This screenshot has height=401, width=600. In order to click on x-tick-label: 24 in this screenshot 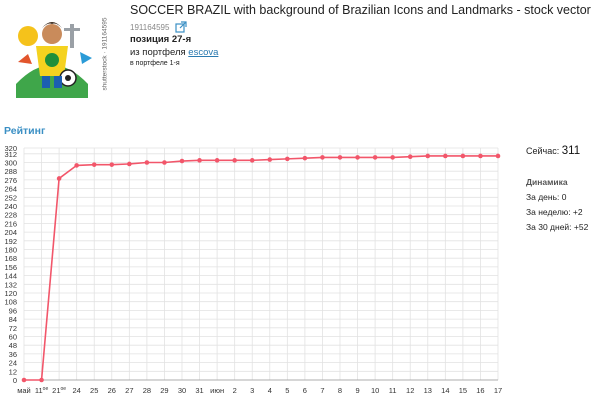, I will do `click(76, 390)`.